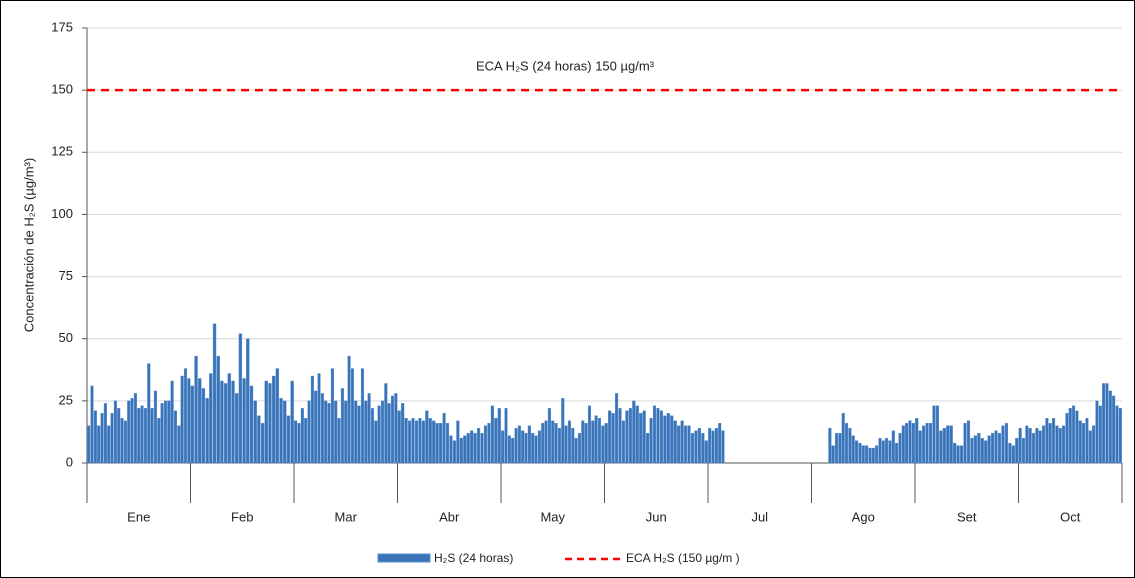 The height and width of the screenshot is (578, 1135). What do you see at coordinates (66, 399) in the screenshot?
I see `y-tick-label: 25` at bounding box center [66, 399].